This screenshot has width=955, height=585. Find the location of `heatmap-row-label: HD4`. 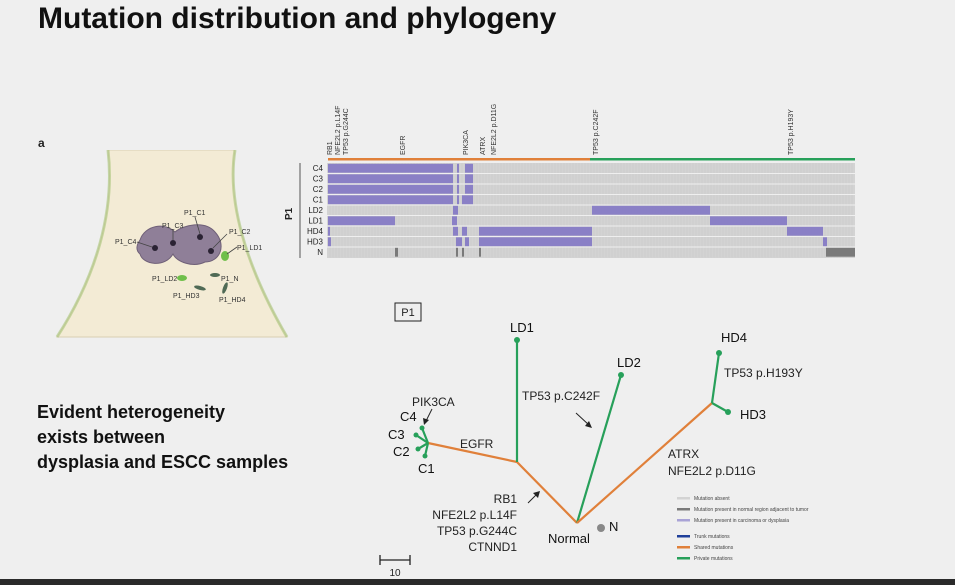

heatmap-row-label: HD4 is located at coordinates (315, 231).